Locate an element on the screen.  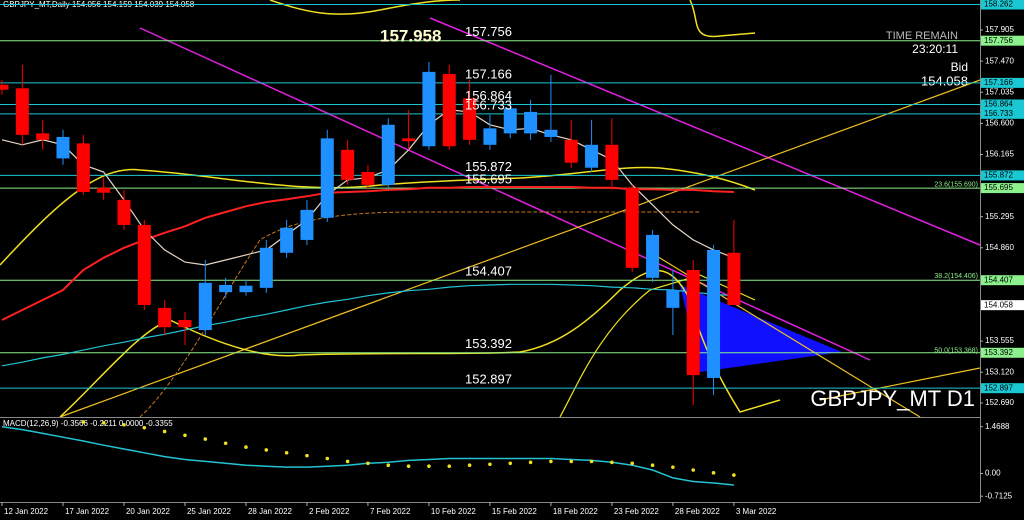
y-tick-label: 157.905 is located at coordinates (999, 29).